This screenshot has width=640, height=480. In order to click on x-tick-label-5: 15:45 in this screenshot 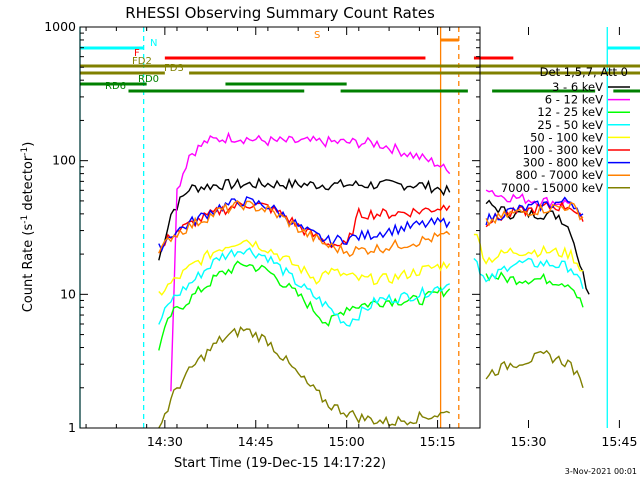, I will do `click(619, 441)`.